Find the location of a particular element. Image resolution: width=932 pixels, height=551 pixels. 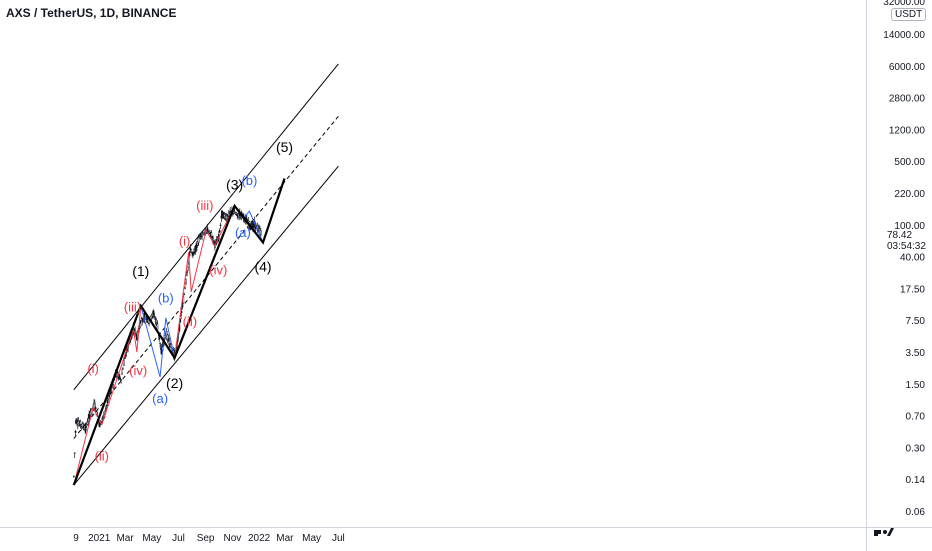

primary-wave-label: (1) is located at coordinates (140, 271).